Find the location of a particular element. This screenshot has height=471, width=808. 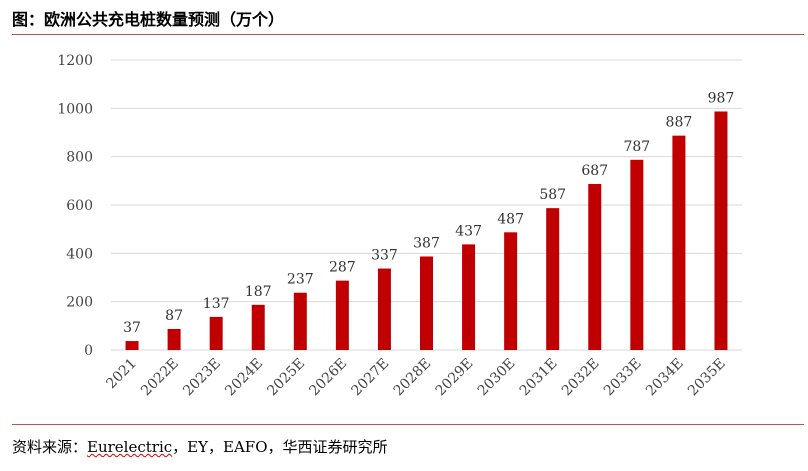

x-tick-label-2025E: 2025E is located at coordinates (286, 378).